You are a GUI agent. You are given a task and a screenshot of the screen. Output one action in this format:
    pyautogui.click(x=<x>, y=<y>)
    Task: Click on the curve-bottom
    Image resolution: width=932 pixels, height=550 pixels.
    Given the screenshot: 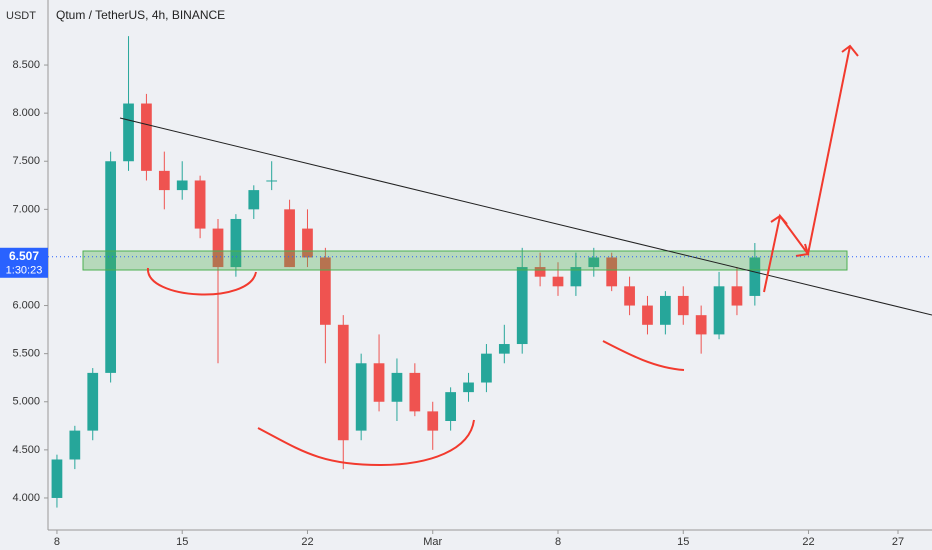 What is the action you would take?
    pyautogui.click(x=366, y=443)
    